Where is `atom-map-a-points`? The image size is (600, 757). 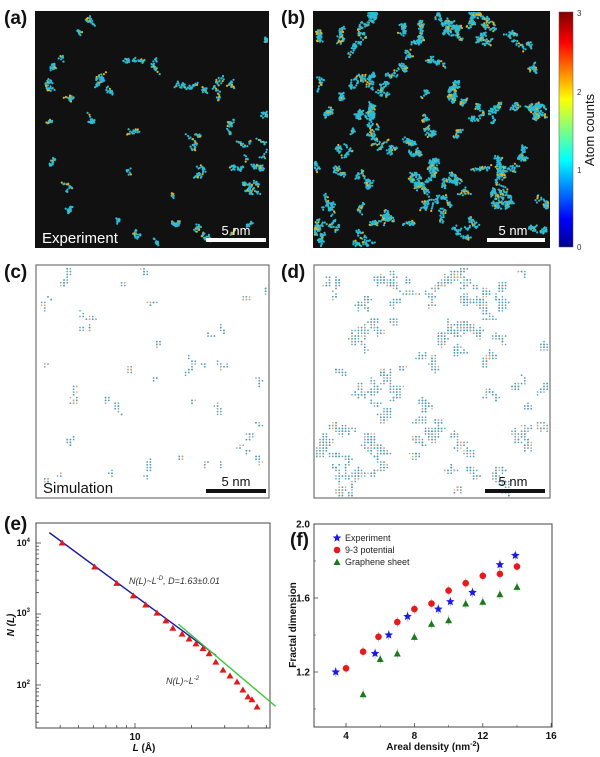
atom-map-a-points is located at coordinates (156, 131).